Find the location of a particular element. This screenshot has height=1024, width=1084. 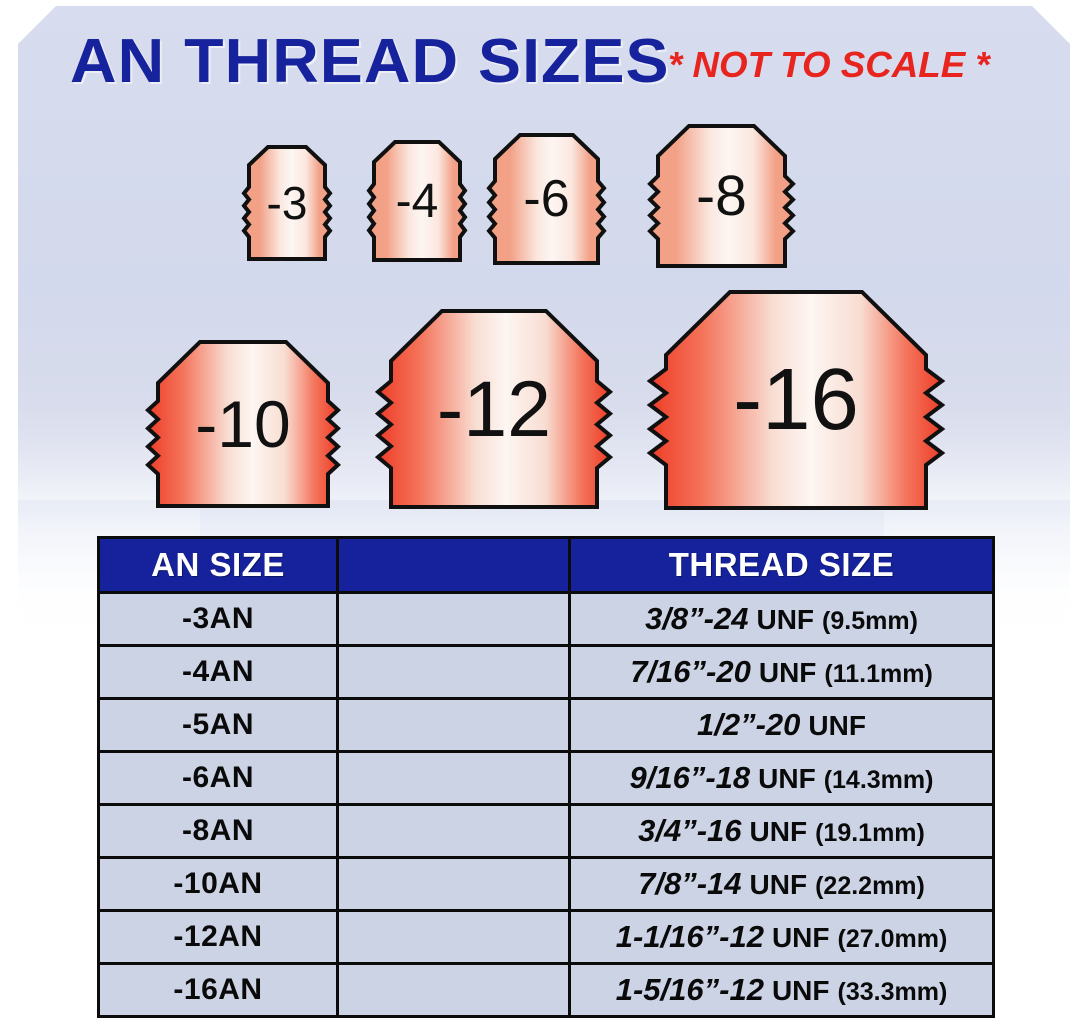

an-size-text: -8AN is located at coordinates (217, 830).